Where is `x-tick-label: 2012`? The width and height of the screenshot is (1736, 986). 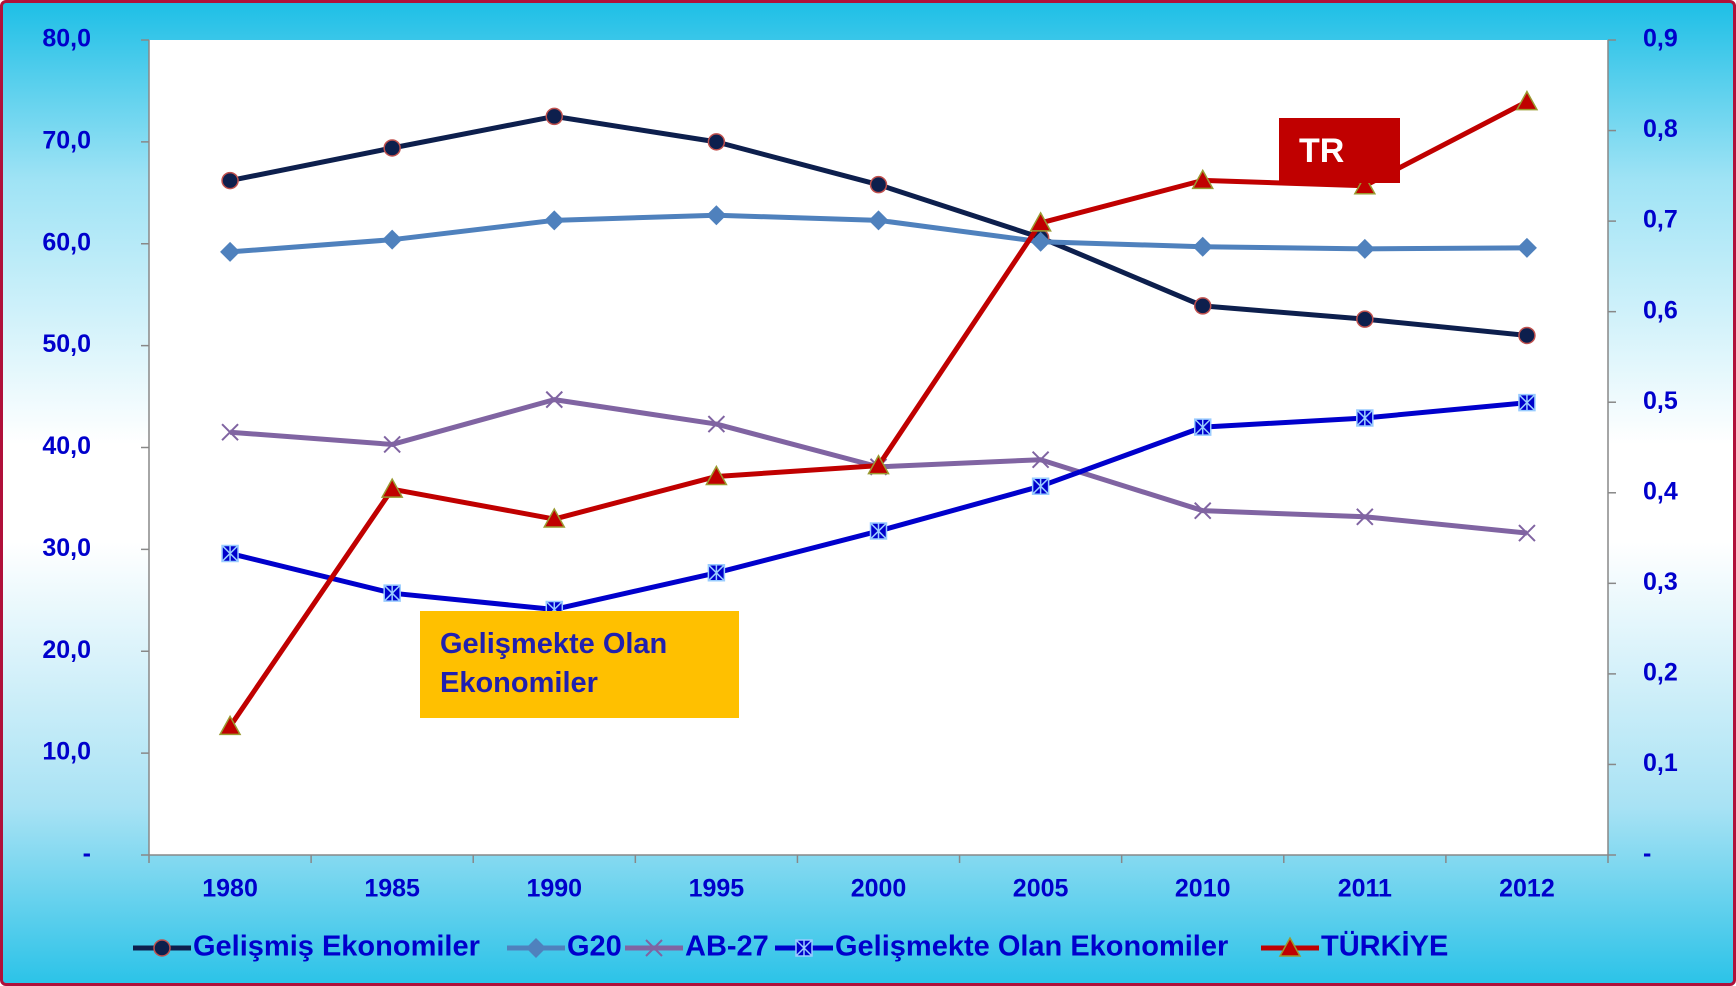 x-tick-label: 2012 is located at coordinates (1527, 889).